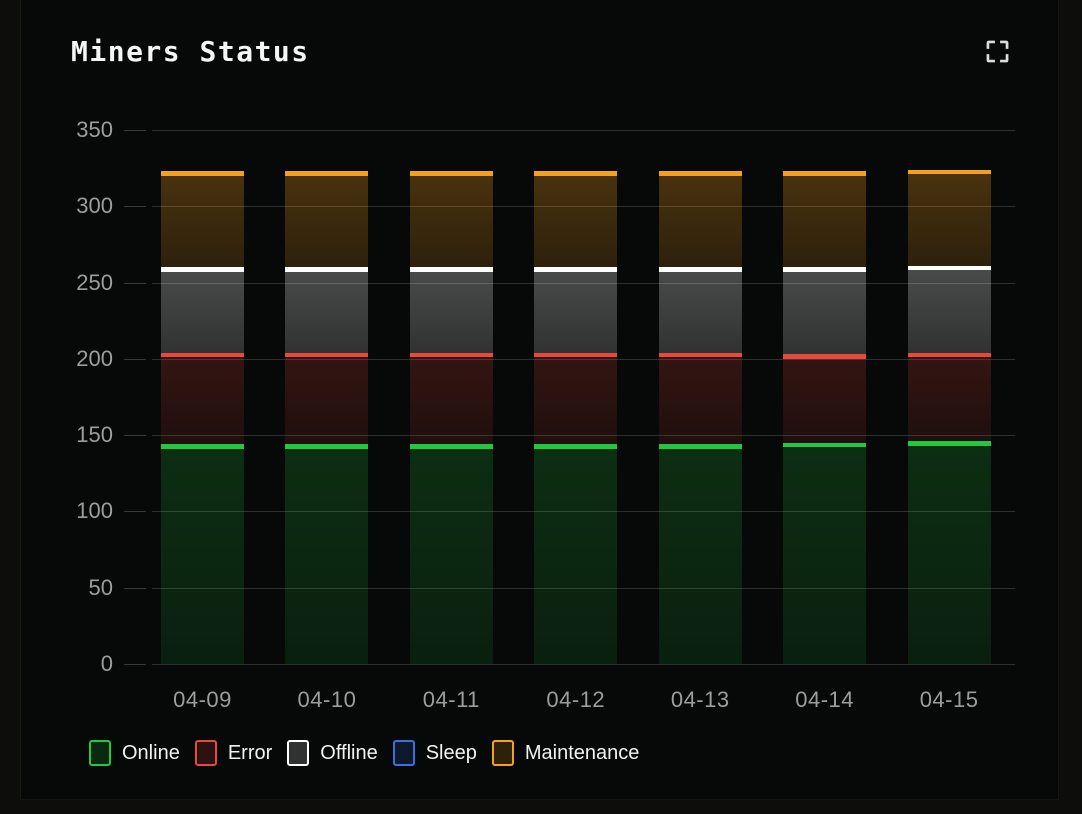  Describe the element at coordinates (151, 753) in the screenshot. I see `legend-label: Online` at that location.